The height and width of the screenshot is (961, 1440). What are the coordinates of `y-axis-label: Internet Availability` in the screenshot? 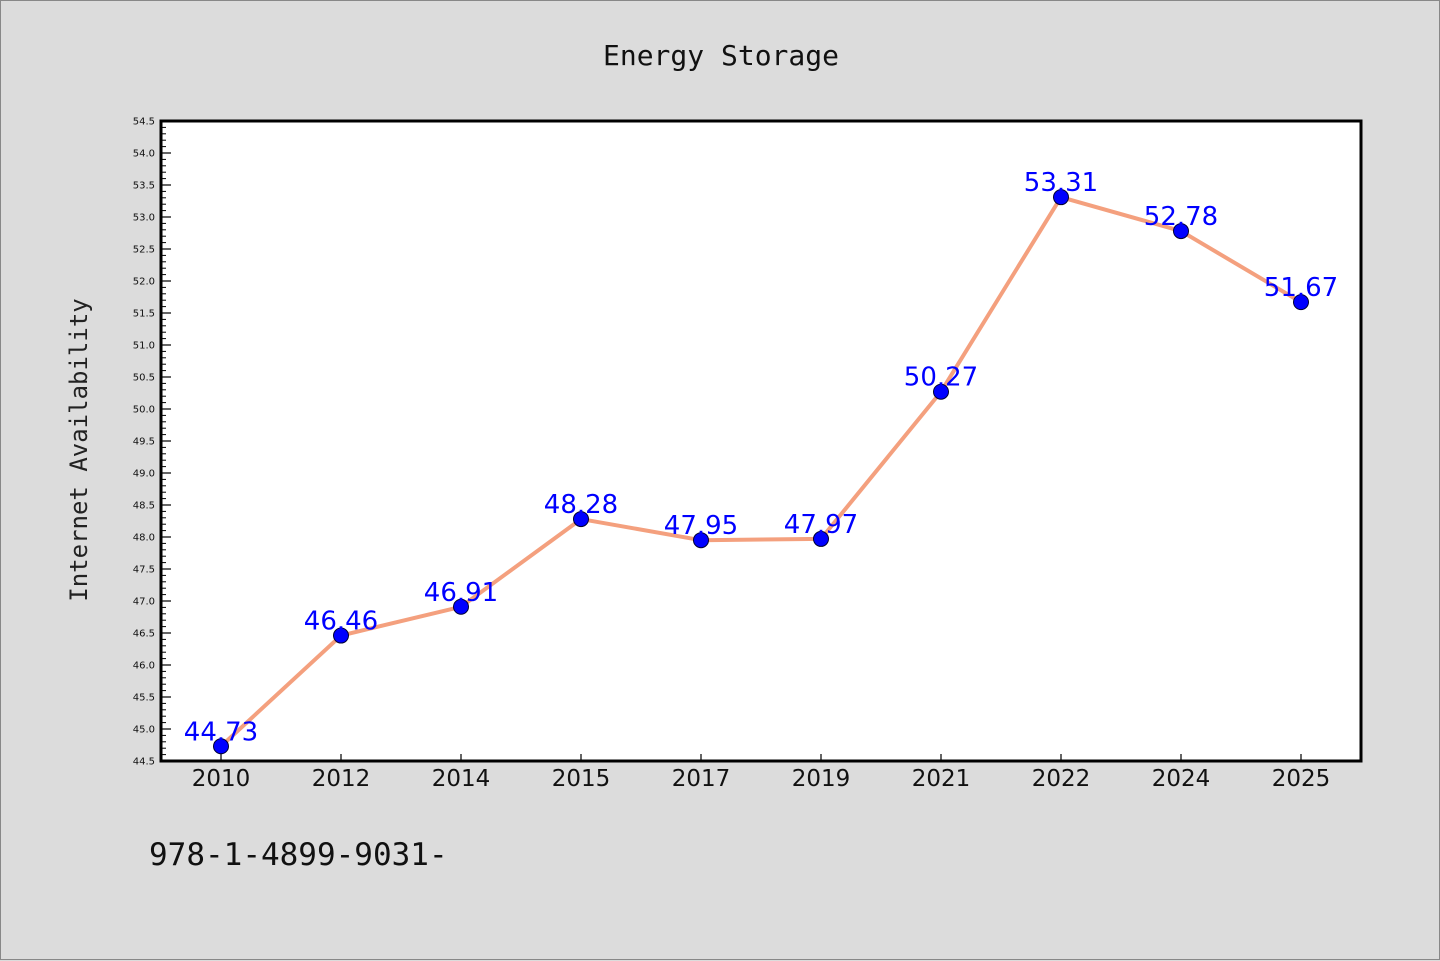 It's located at (79, 449).